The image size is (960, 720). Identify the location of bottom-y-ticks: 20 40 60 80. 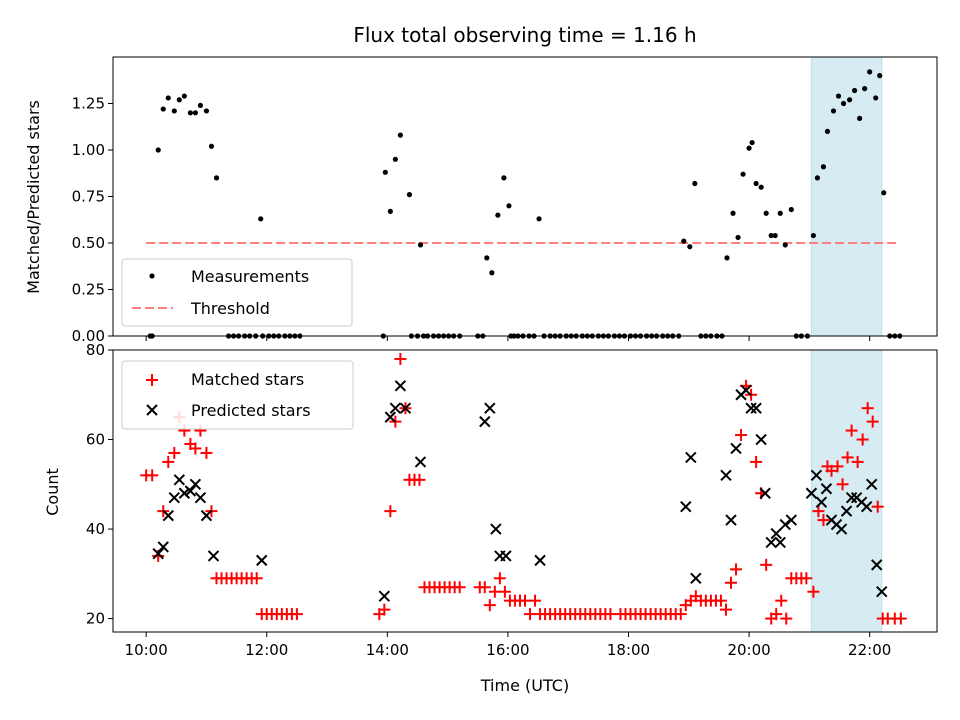
(99, 484).